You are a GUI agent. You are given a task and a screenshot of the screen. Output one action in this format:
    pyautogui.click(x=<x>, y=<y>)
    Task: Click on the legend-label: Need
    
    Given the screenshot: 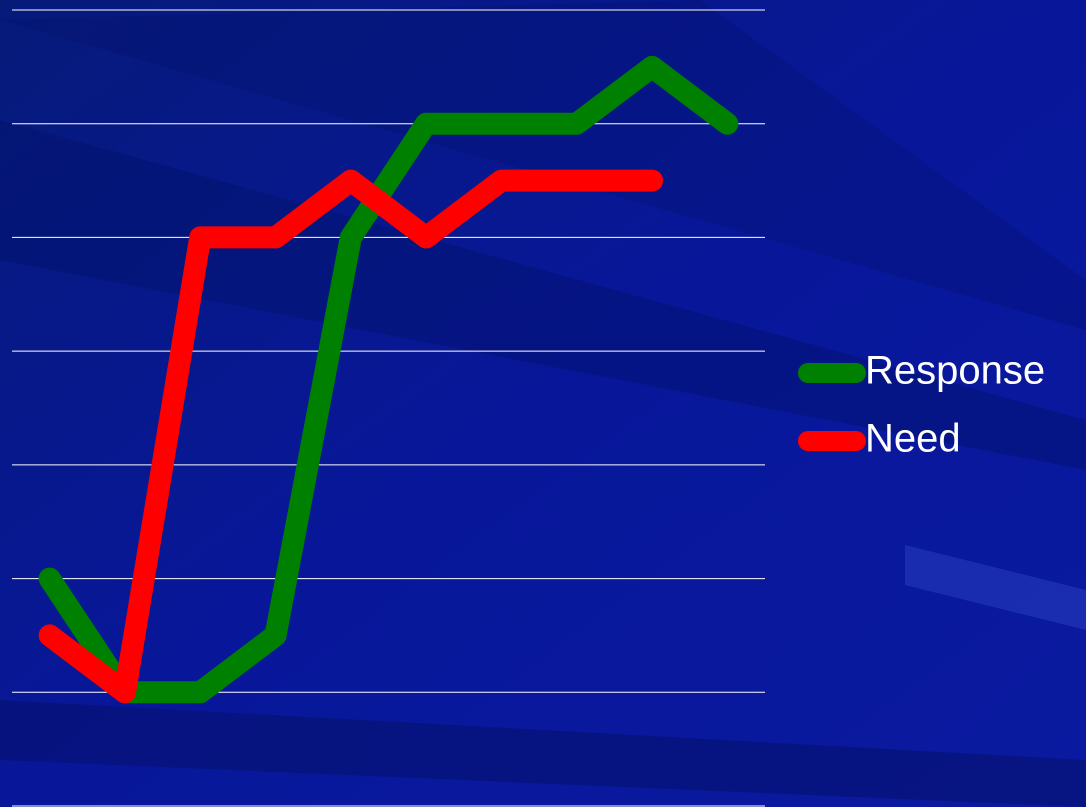 What is the action you would take?
    pyautogui.click(x=913, y=439)
    